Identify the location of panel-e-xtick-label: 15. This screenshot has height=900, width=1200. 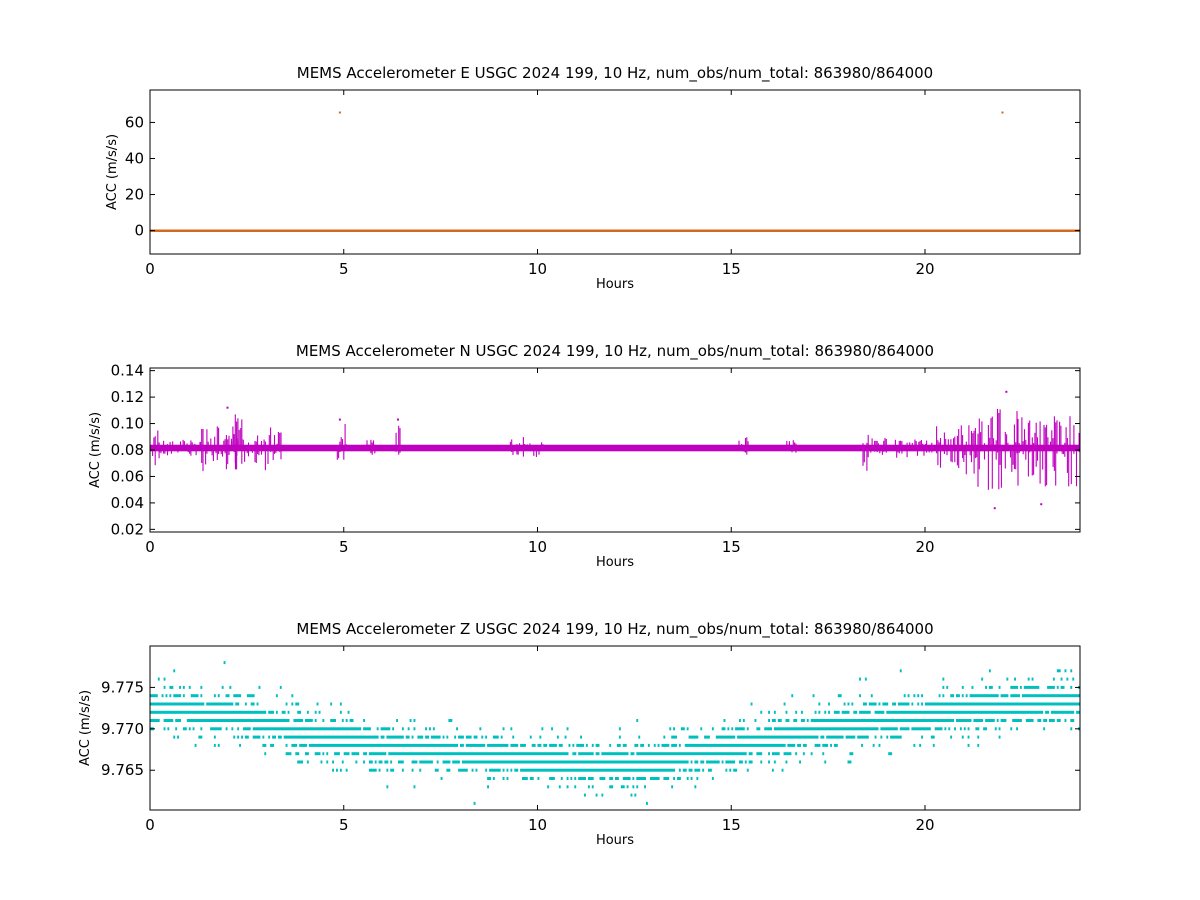
(731, 269).